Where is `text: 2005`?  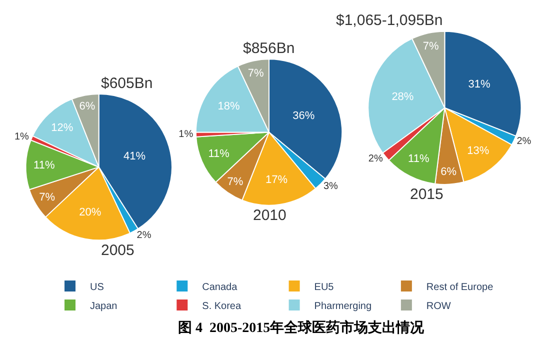 text: 2005 is located at coordinates (117, 250).